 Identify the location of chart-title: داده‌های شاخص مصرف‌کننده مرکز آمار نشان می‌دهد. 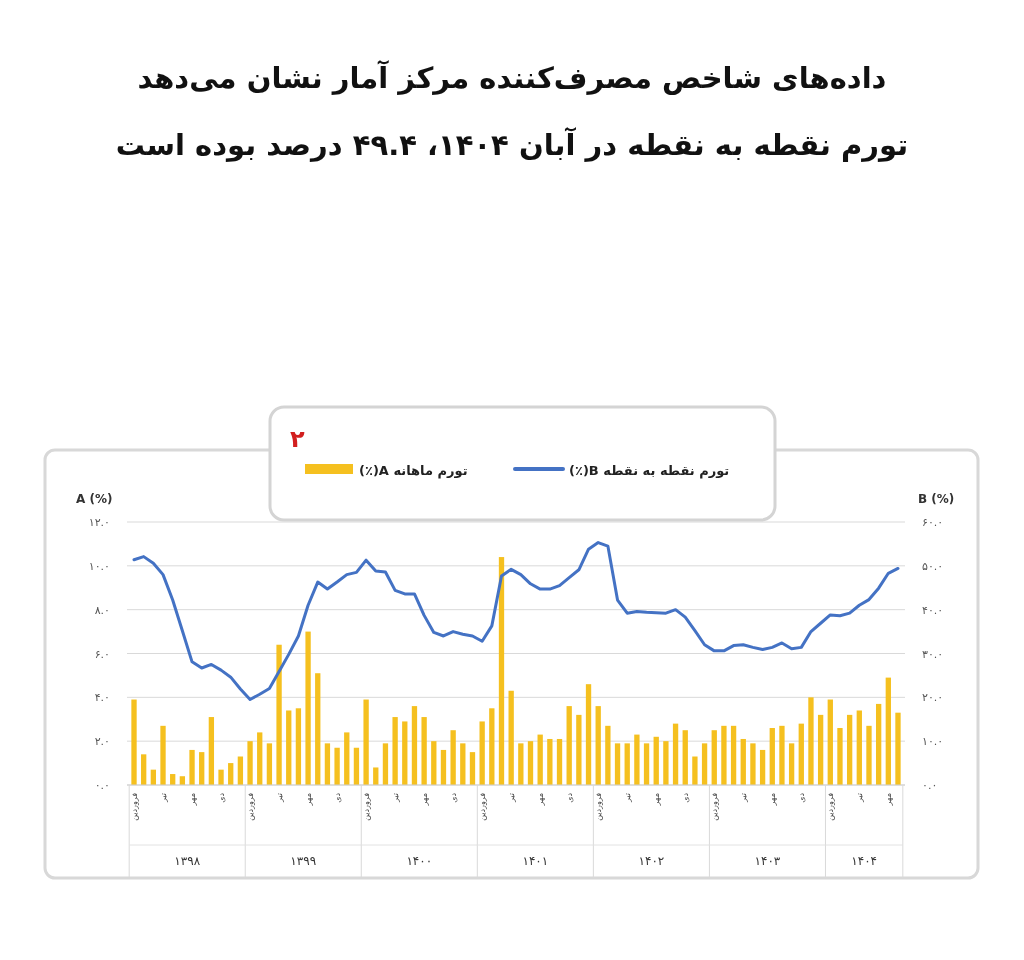
(512, 77).